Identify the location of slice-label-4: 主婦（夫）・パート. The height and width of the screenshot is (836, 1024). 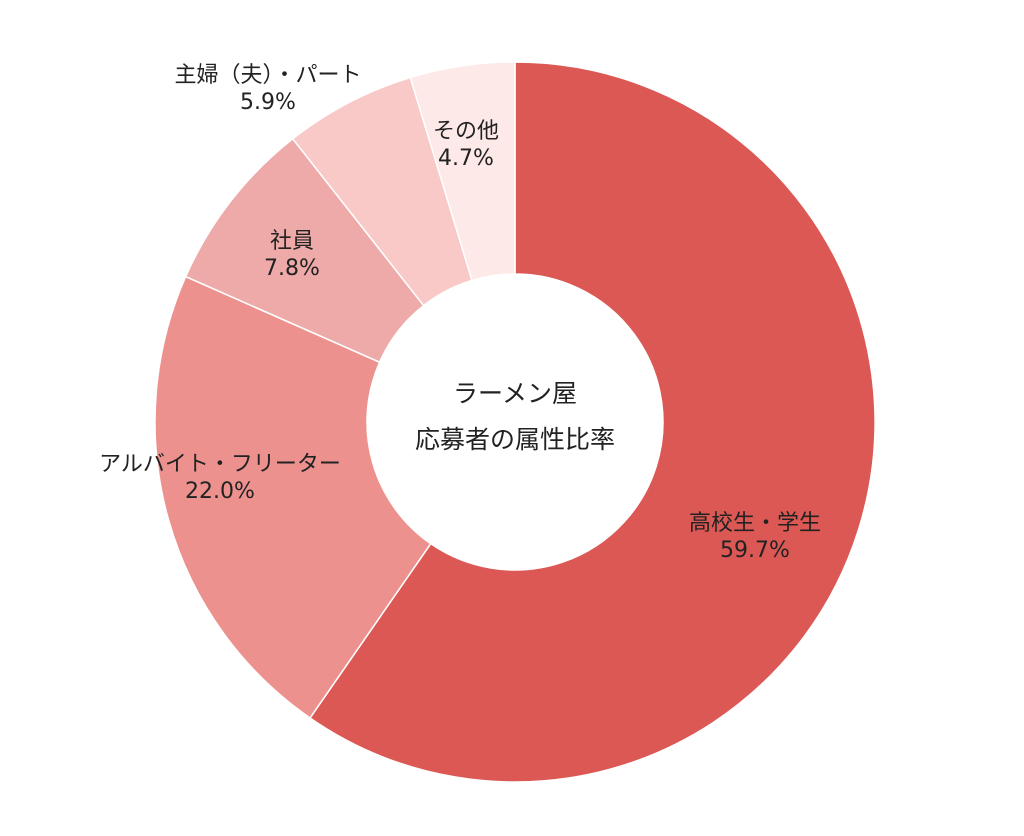
(267, 75).